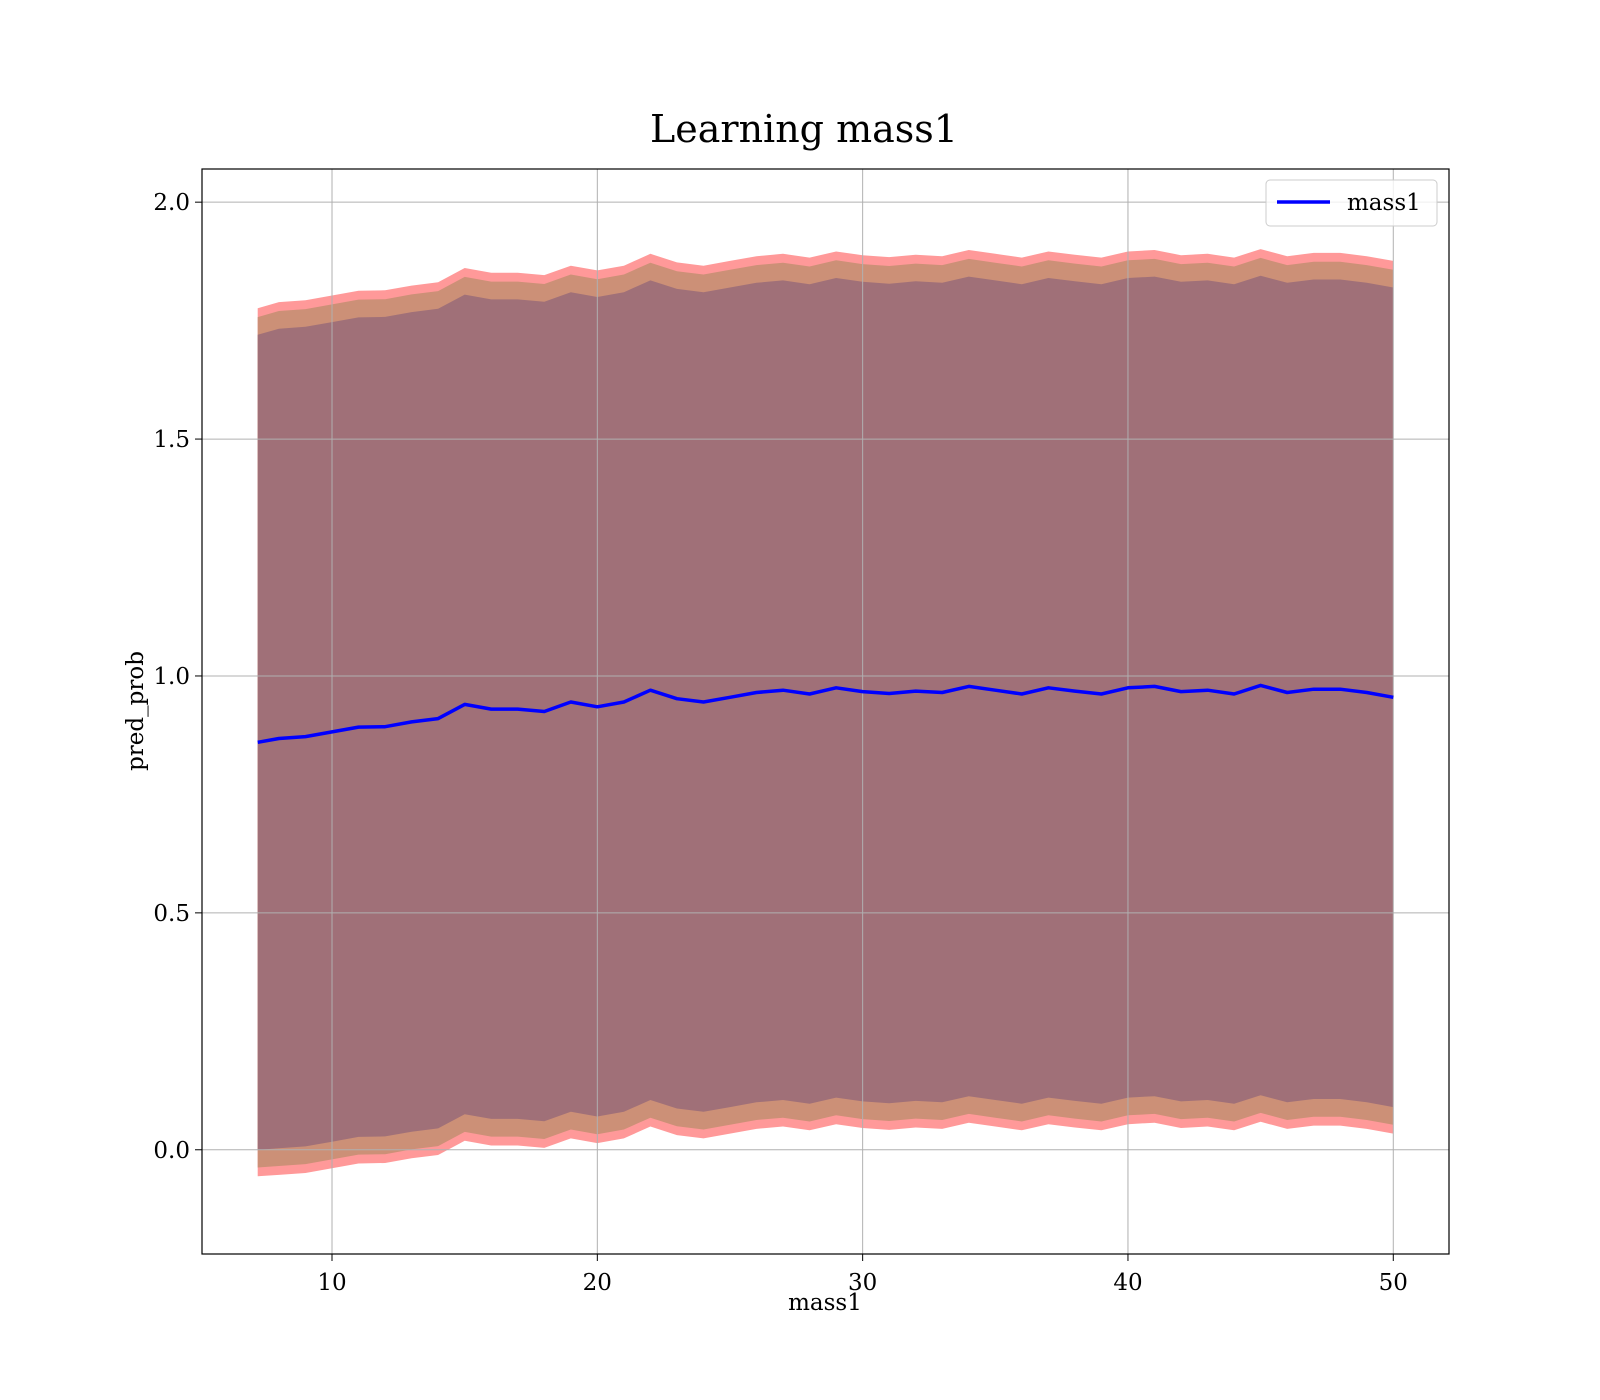 The width and height of the screenshot is (1600, 1400). I want to click on y-tick-label-1: 0.5, so click(171, 914).